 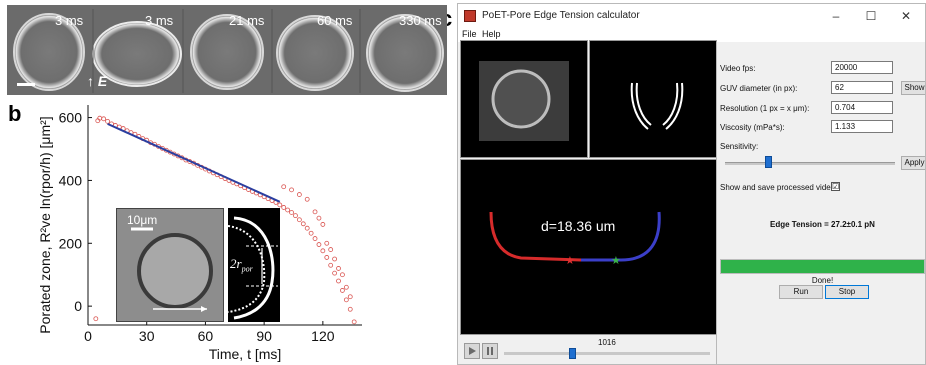 I want to click on window-title: PoET-Pore Edge Tension calculator, so click(x=561, y=15).